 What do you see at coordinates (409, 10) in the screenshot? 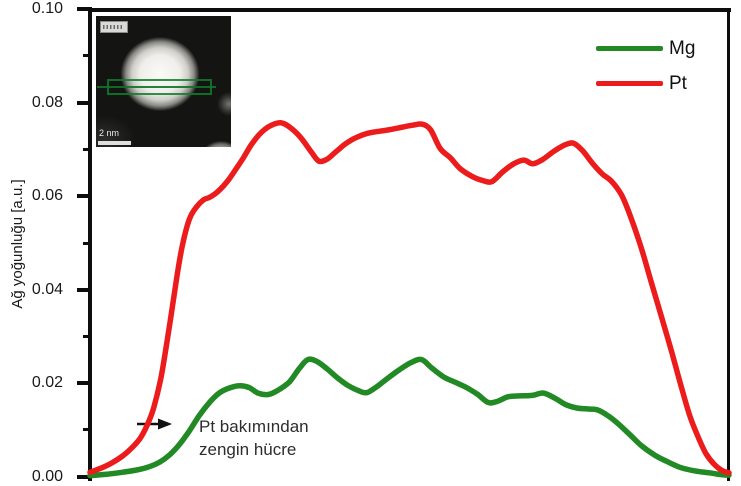
I see `top-frame-spine` at bounding box center [409, 10].